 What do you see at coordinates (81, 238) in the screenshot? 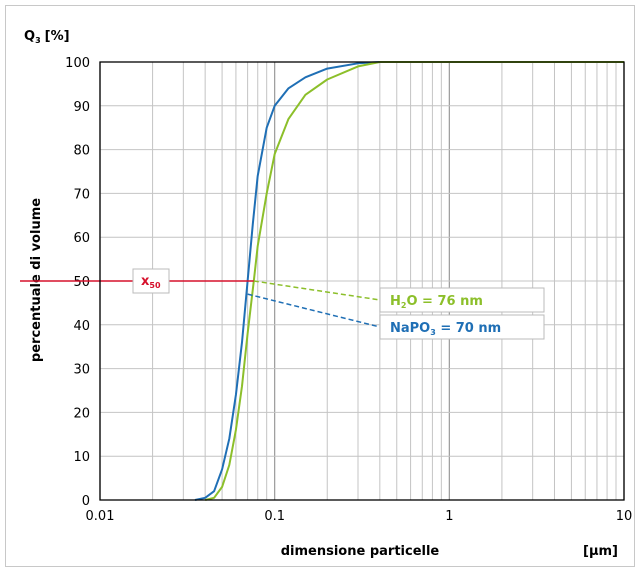
I see `y-tick-label: 60` at bounding box center [81, 238].